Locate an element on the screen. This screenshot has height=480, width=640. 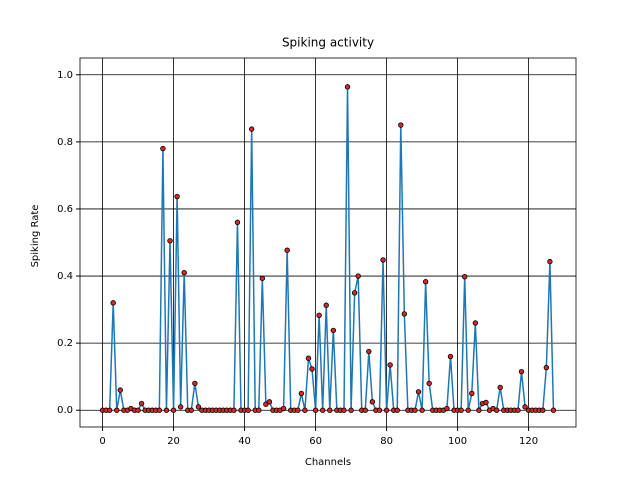
x-tick-label: 60 is located at coordinates (315, 441).